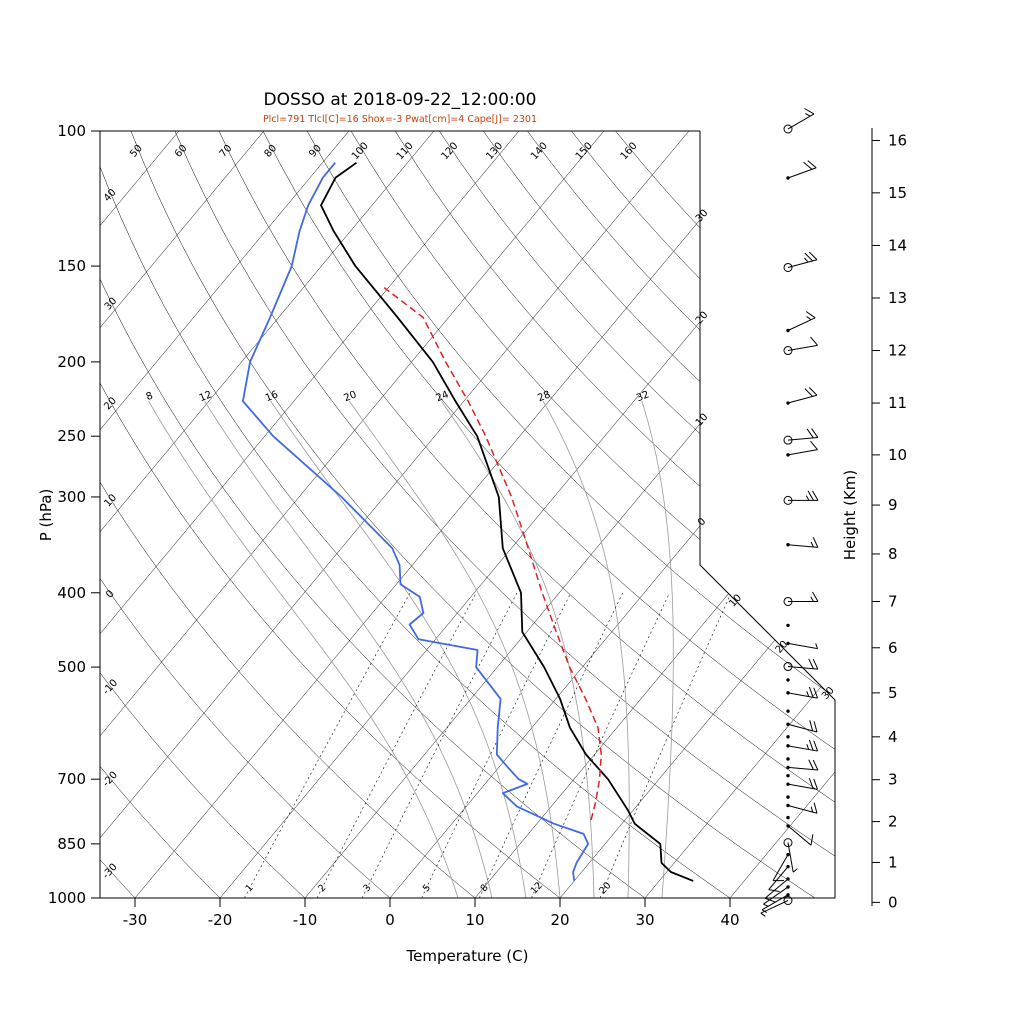  What do you see at coordinates (71, 131) in the screenshot?
I see `svg-text: 100` at bounding box center [71, 131].